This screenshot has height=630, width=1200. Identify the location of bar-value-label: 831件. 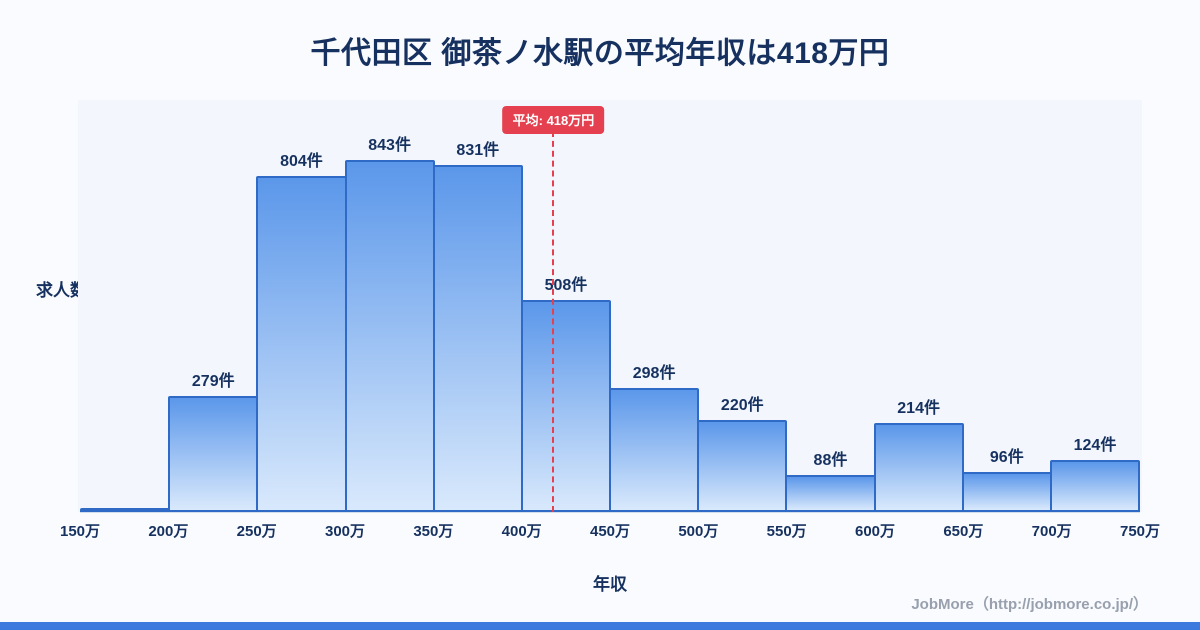
(478, 150).